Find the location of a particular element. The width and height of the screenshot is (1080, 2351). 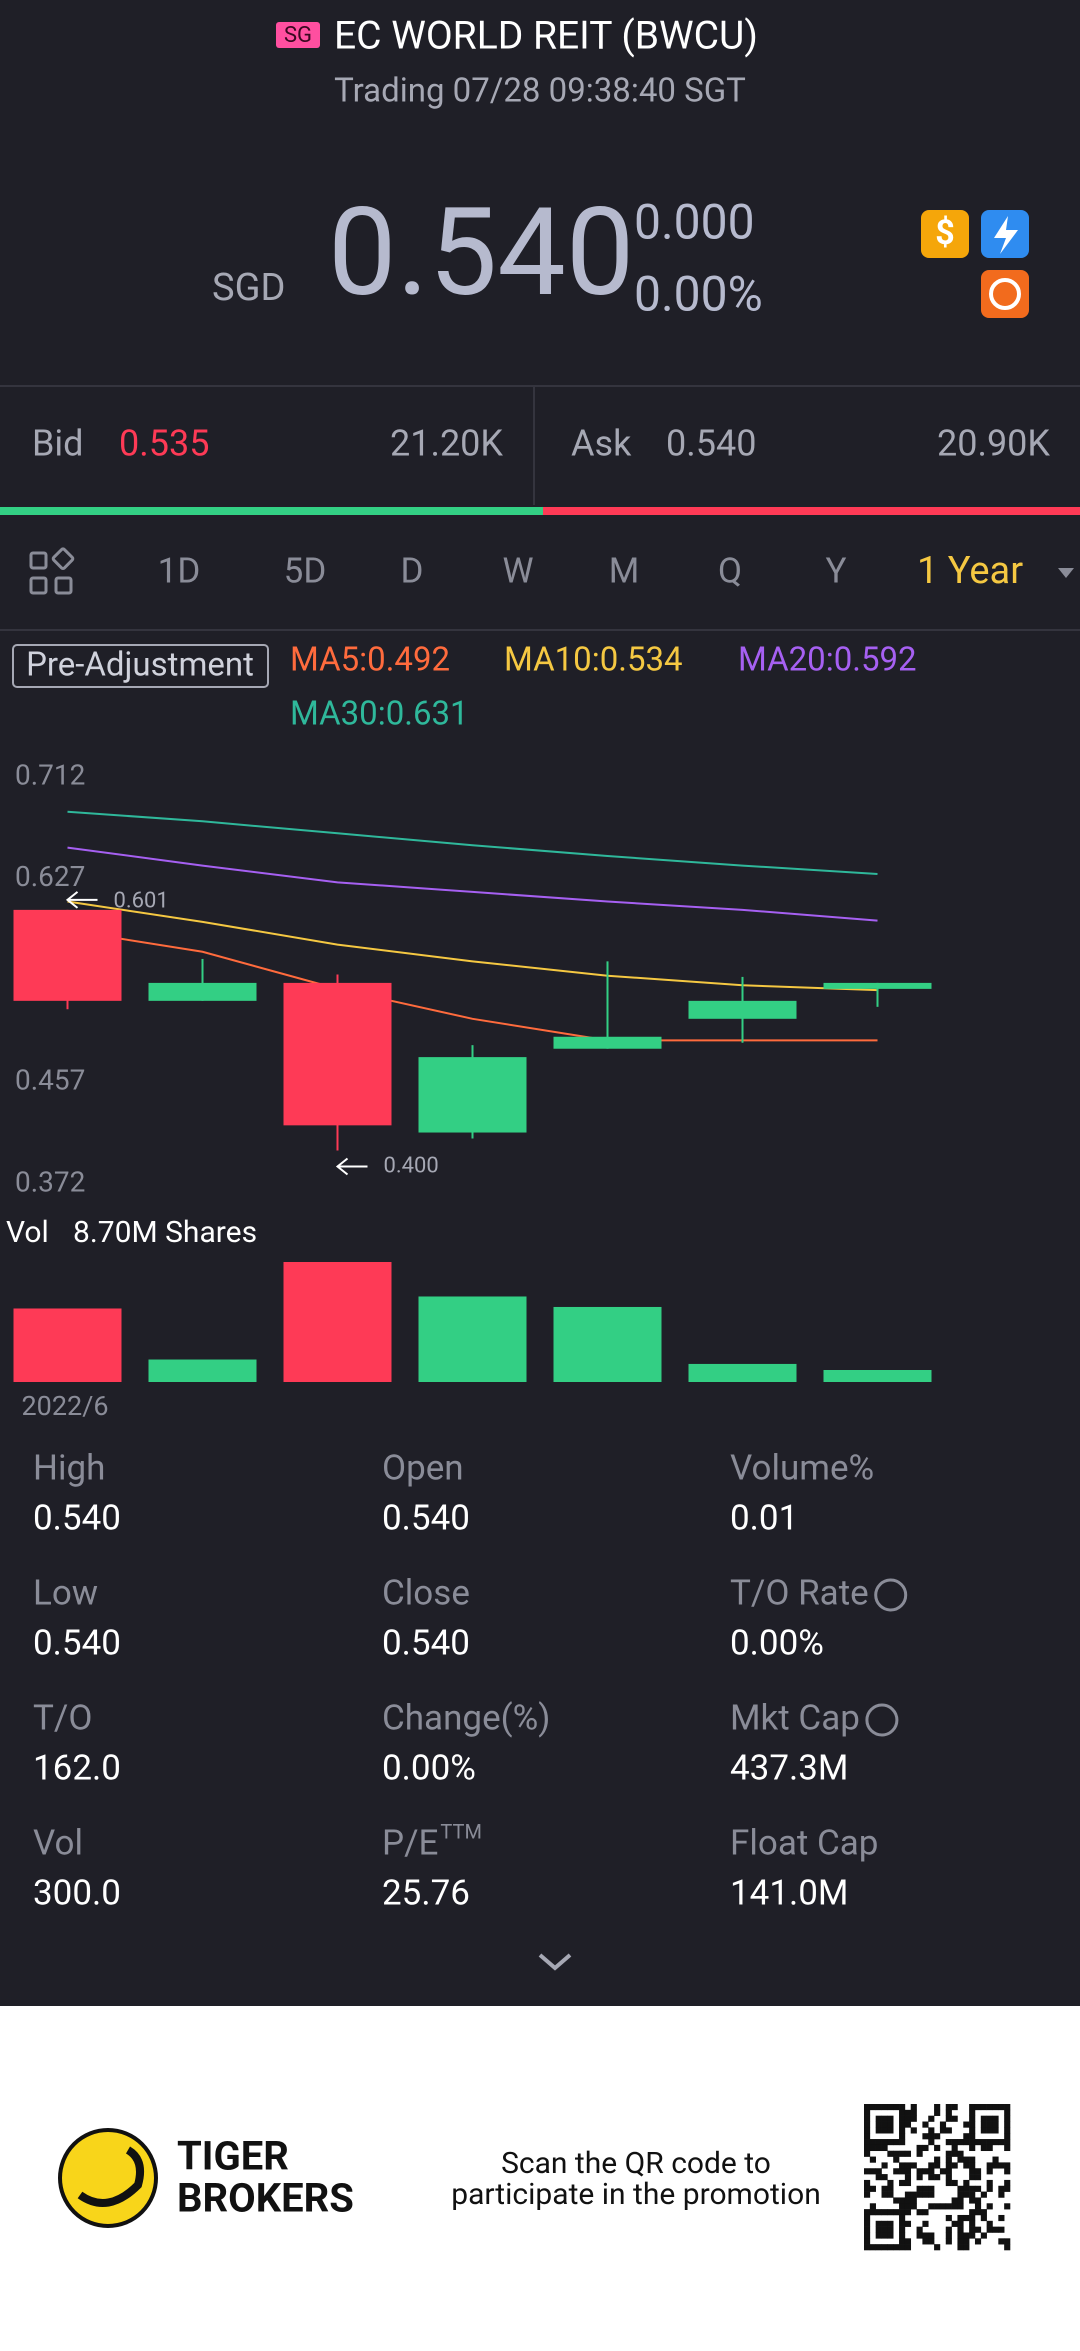

icon-option is located at coordinates (1005, 294).